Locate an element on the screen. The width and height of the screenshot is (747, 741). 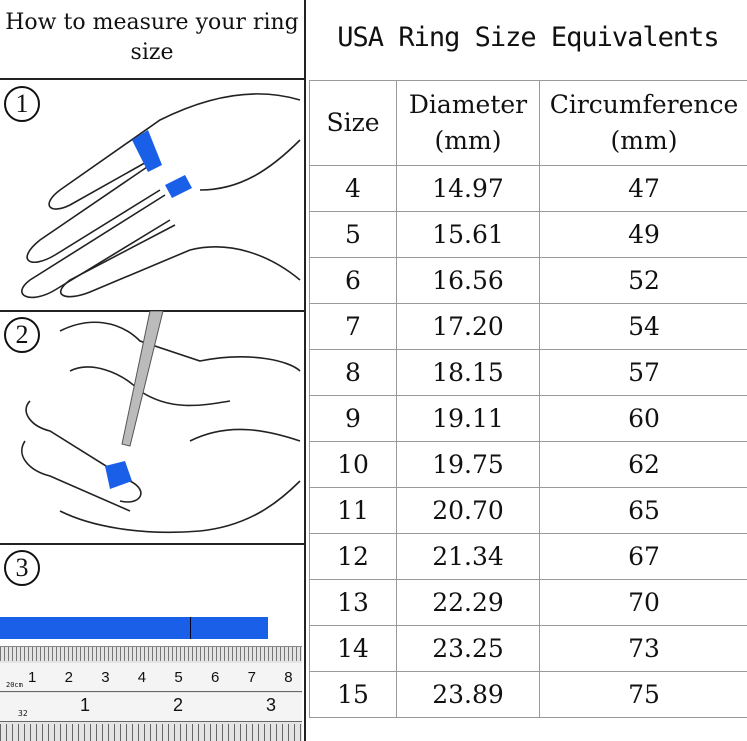
cell-size: 5 is located at coordinates (353, 234).